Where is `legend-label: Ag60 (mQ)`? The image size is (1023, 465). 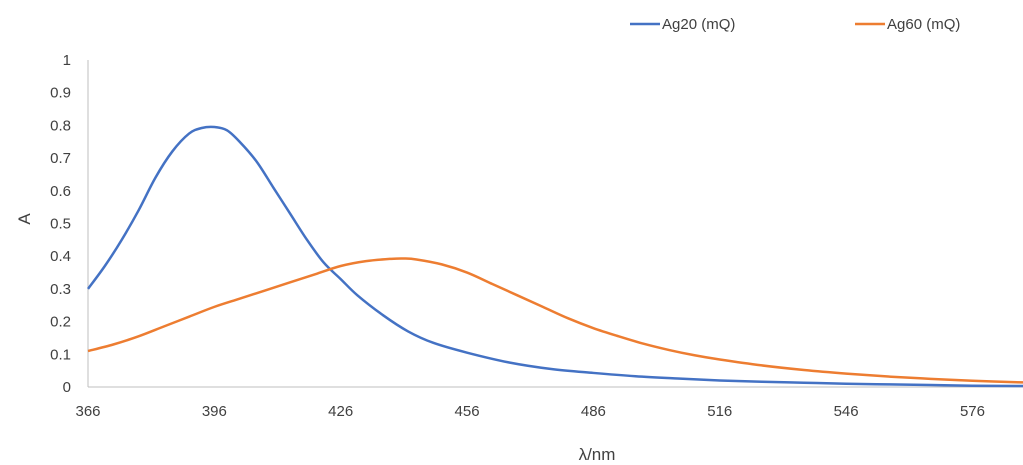 legend-label: Ag60 (mQ) is located at coordinates (923, 24).